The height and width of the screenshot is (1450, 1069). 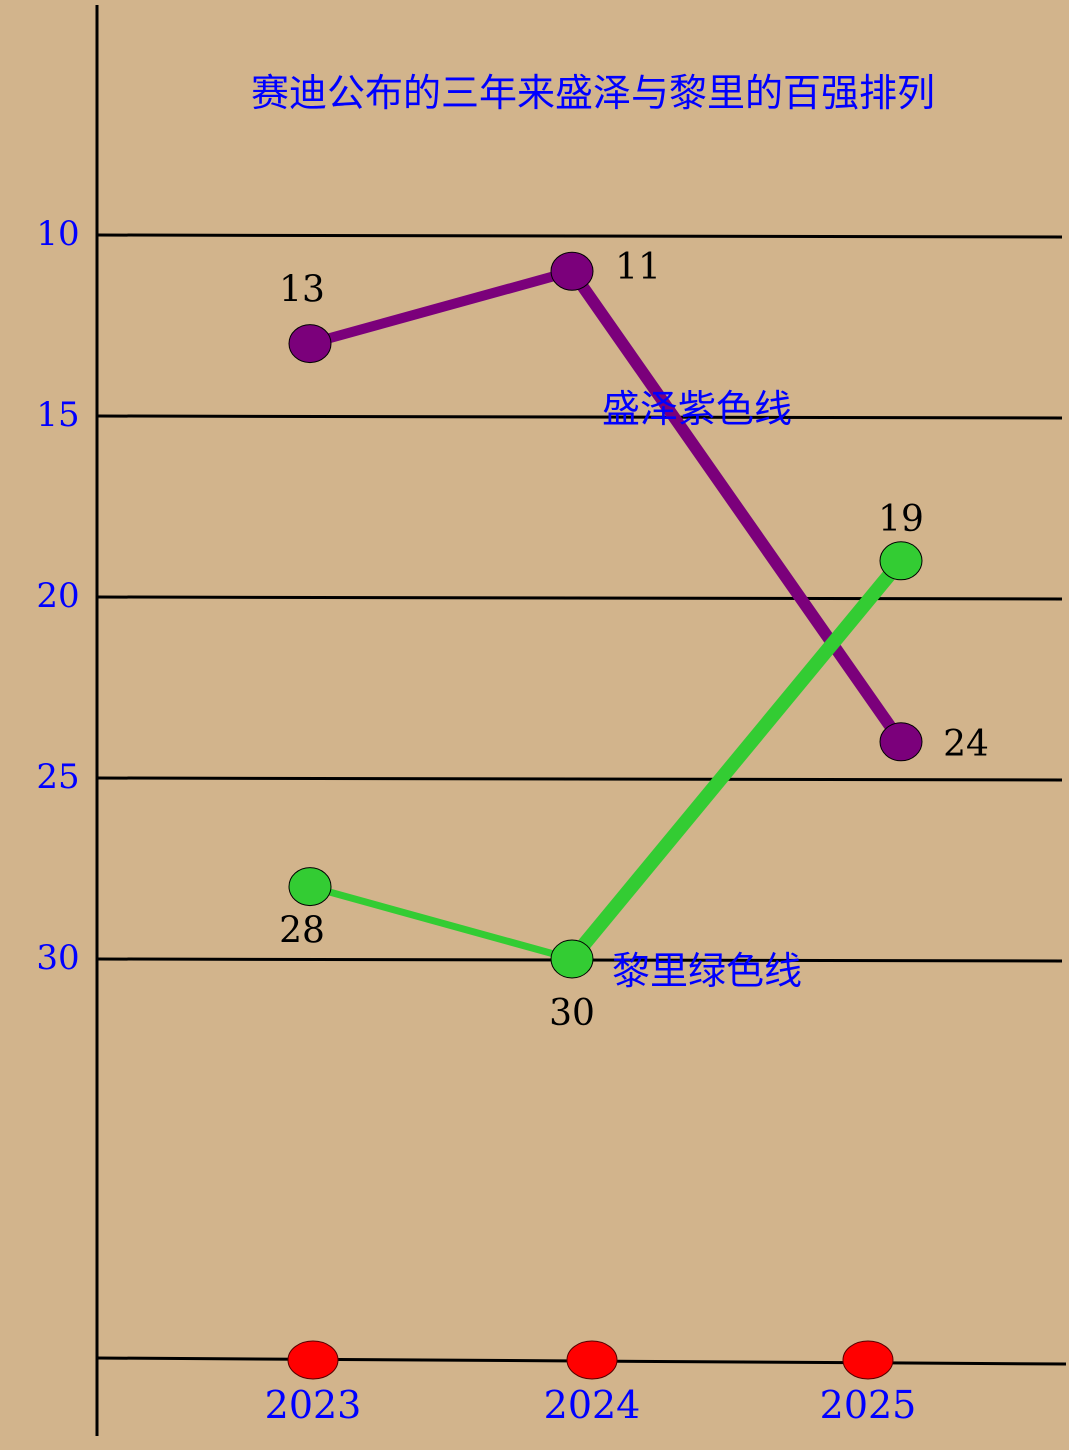 I want to click on year-marker-2025, so click(x=868, y=1360).